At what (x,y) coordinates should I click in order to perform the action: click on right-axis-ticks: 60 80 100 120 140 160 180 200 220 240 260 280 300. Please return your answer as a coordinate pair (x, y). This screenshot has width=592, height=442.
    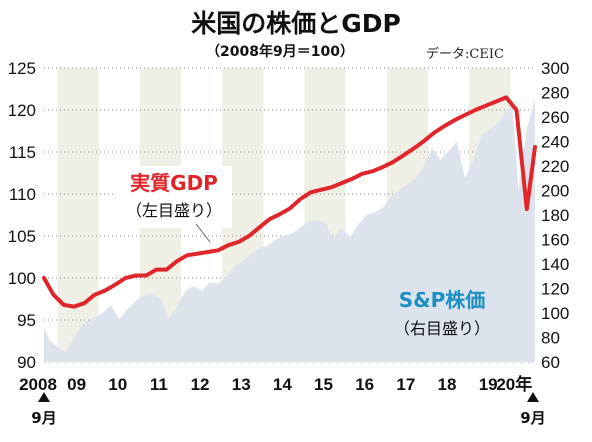
    Looking at the image, I should click on (555, 215).